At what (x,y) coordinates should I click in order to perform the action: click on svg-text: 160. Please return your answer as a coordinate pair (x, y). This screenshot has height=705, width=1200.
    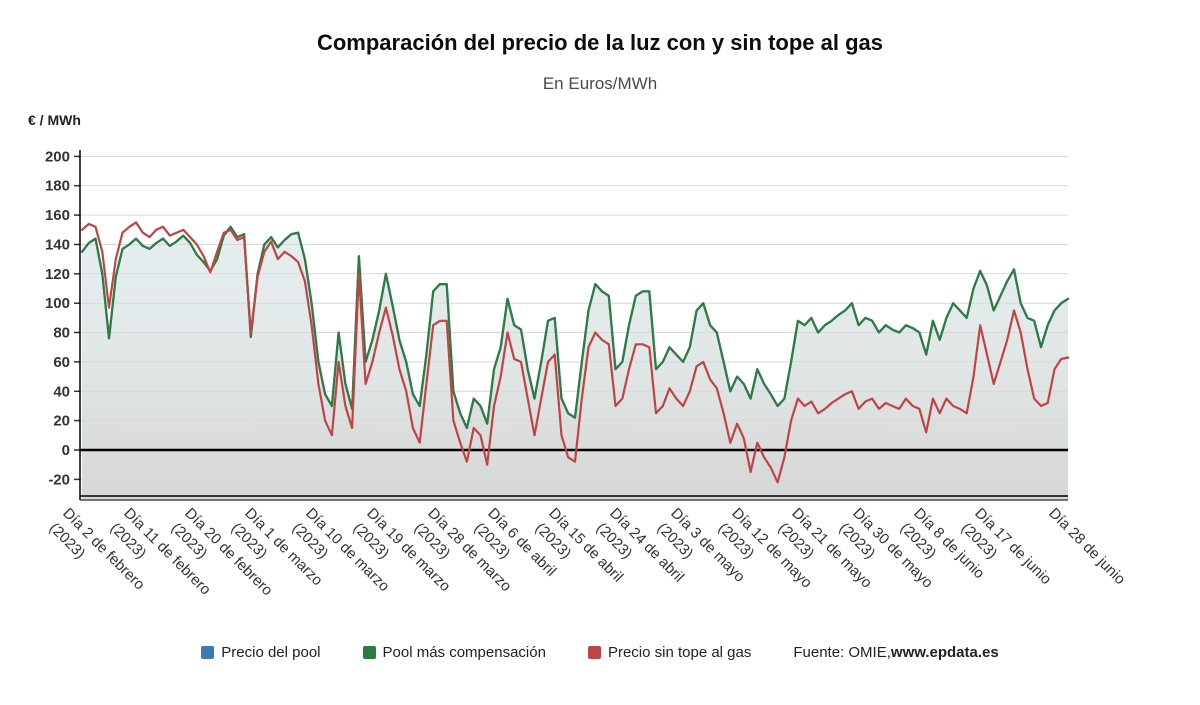
    Looking at the image, I should click on (57, 215).